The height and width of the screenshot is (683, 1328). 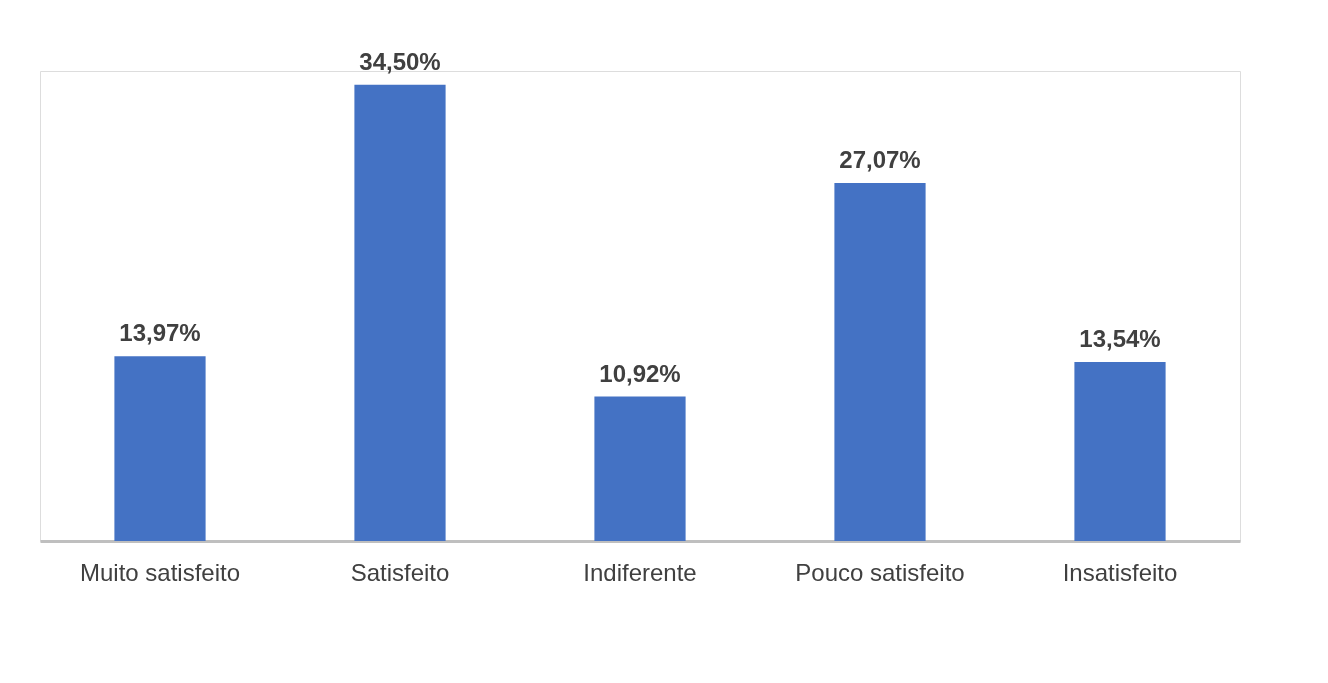 What do you see at coordinates (400, 572) in the screenshot?
I see `x-tick-label: Satisfeito` at bounding box center [400, 572].